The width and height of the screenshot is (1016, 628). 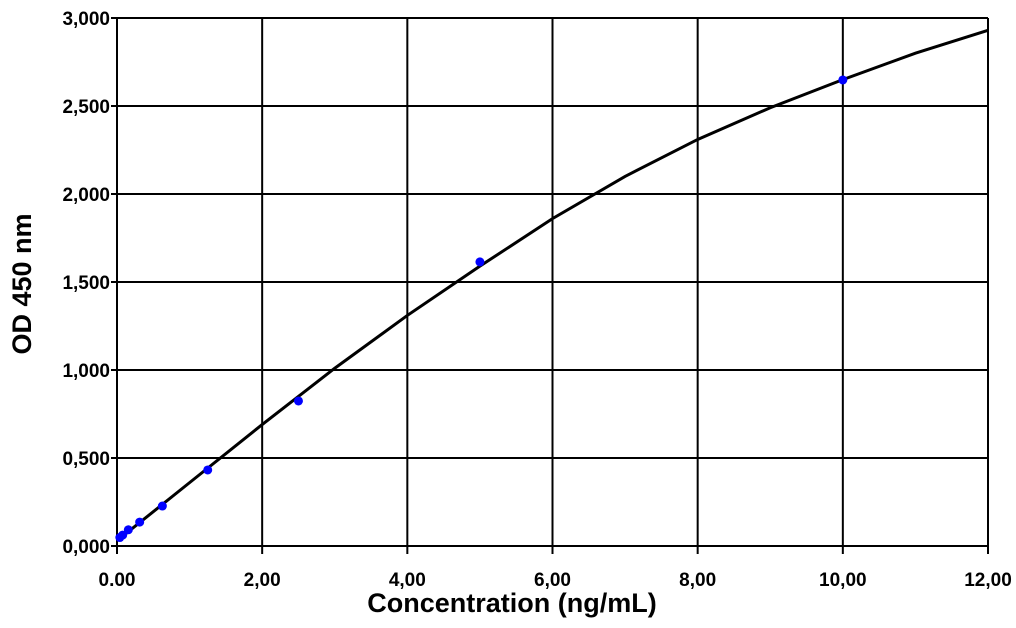 I want to click on y-tick-label: 1,000, so click(x=86, y=371).